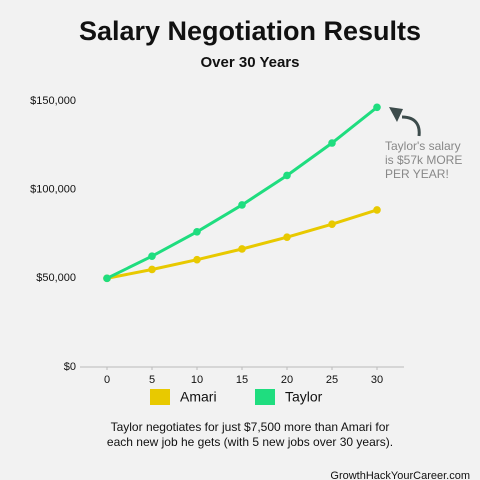  I want to click on x-tick-label: 0, so click(107, 380).